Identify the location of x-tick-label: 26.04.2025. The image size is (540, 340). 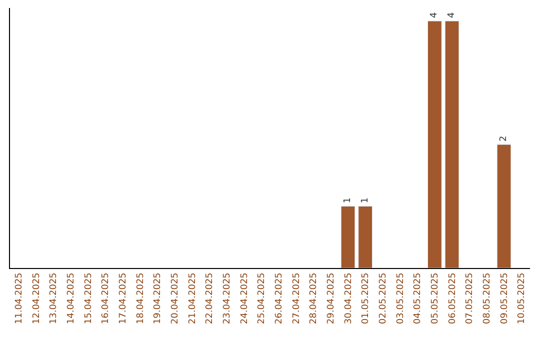
(279, 298).